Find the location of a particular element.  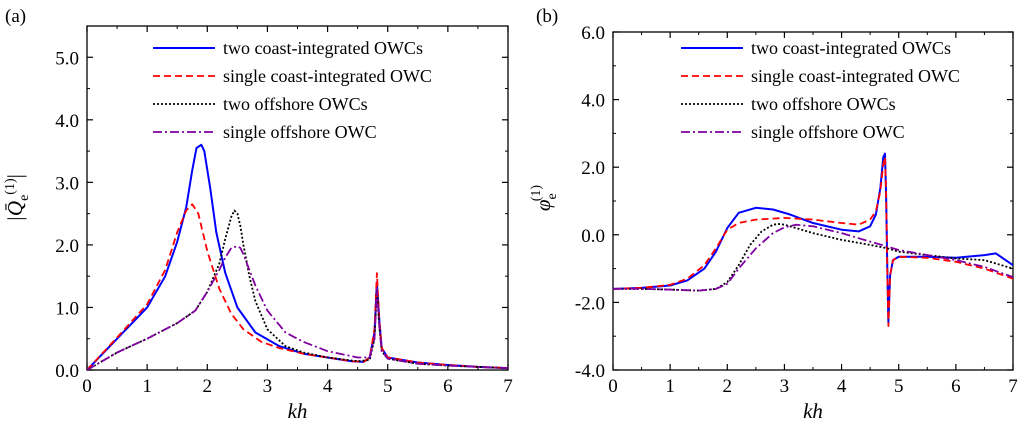

y-axis-label: φe(1) is located at coordinates (544, 198).